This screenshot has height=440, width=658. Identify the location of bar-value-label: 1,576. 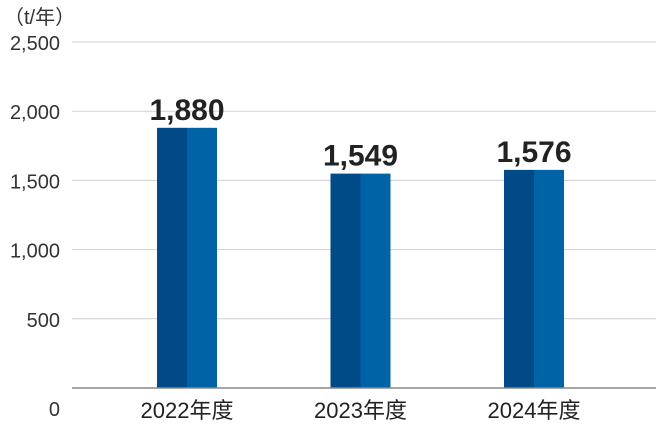
(533, 152).